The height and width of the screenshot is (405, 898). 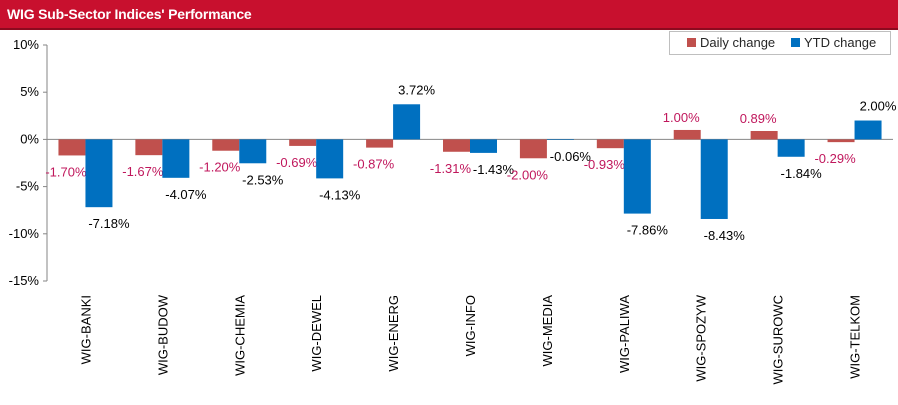 I want to click on y-tick-label: 5%, so click(x=29, y=91).